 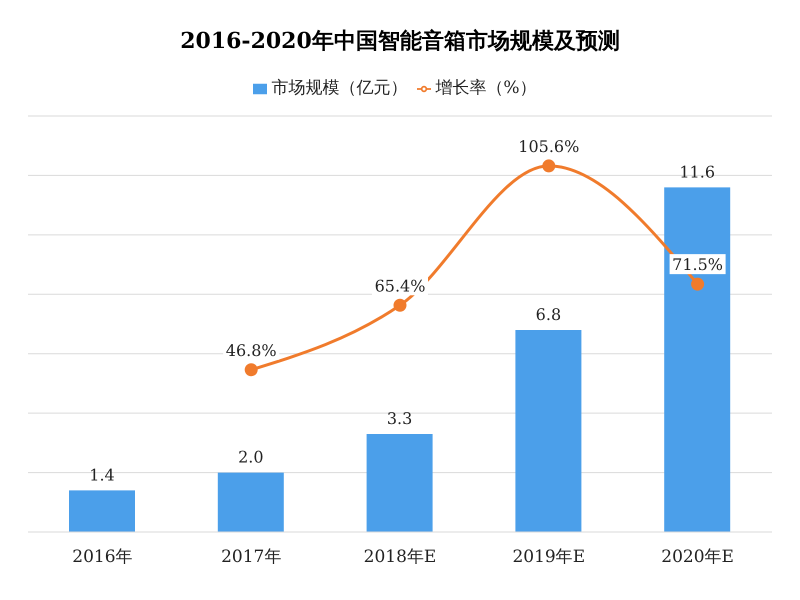 I want to click on x-tick-label: 2020年E, so click(x=697, y=557).